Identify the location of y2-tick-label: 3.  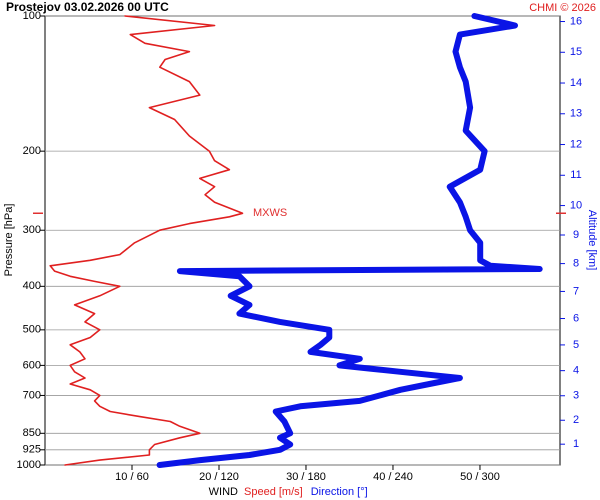
(576, 396).